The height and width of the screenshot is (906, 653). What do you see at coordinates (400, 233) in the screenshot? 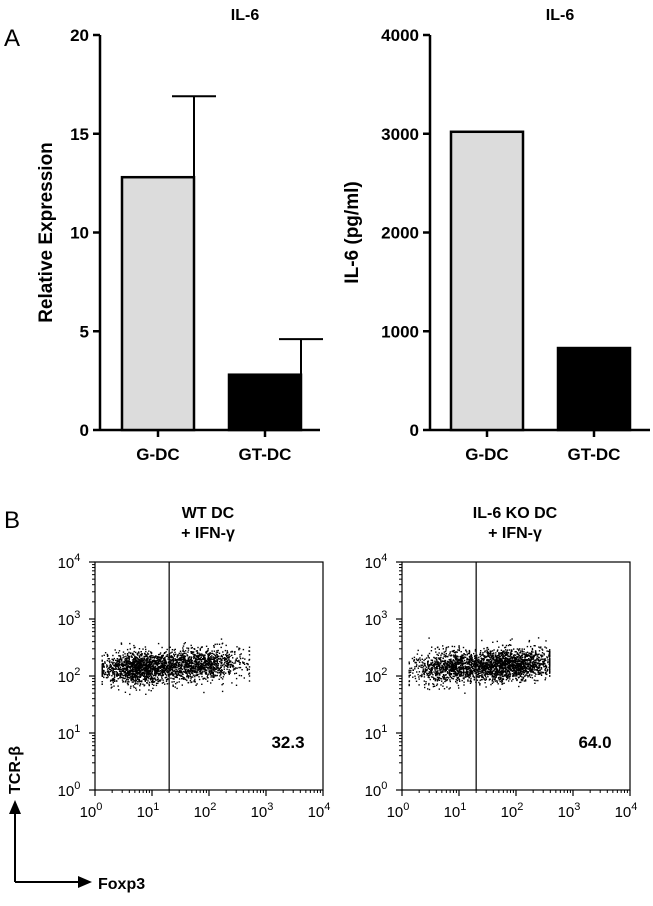
I see `y-tick-label: 2000` at bounding box center [400, 233].